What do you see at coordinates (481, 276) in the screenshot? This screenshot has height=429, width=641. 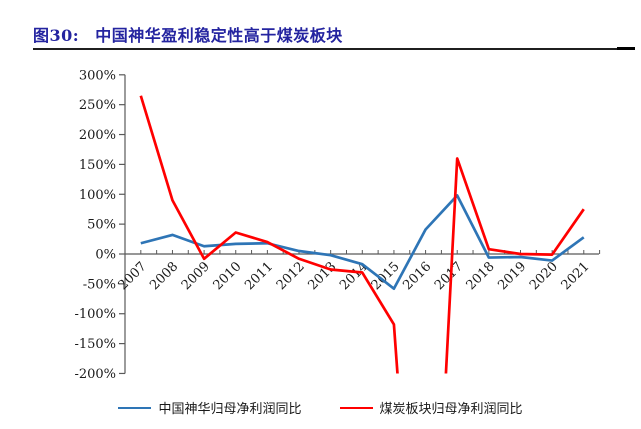 I see `x-tick-label: 2018` at bounding box center [481, 276].